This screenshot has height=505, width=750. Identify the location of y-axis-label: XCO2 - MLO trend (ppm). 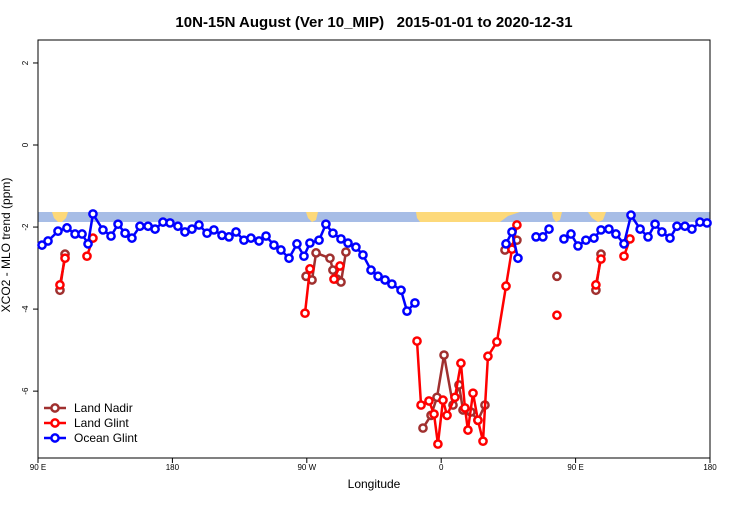
(6, 245).